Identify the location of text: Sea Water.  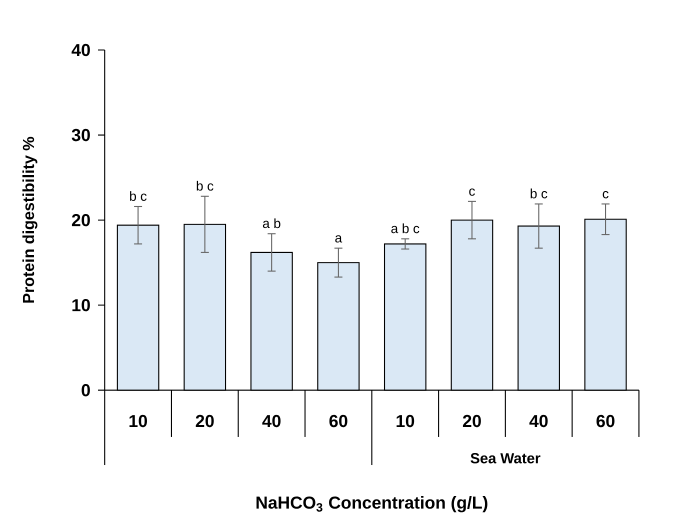
(505, 458).